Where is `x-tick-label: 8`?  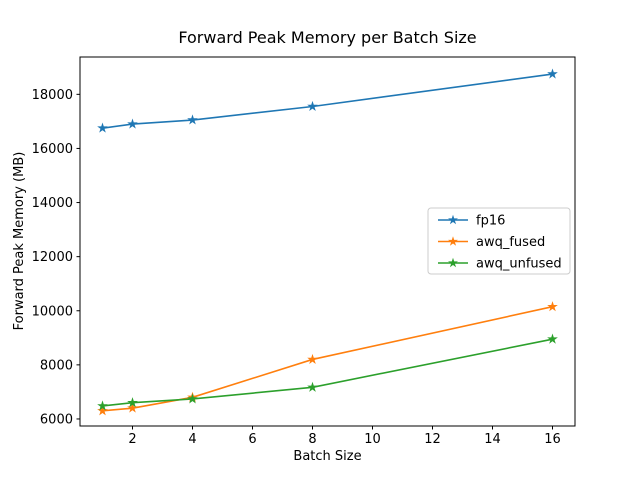
x-tick-label: 8 is located at coordinates (312, 439).